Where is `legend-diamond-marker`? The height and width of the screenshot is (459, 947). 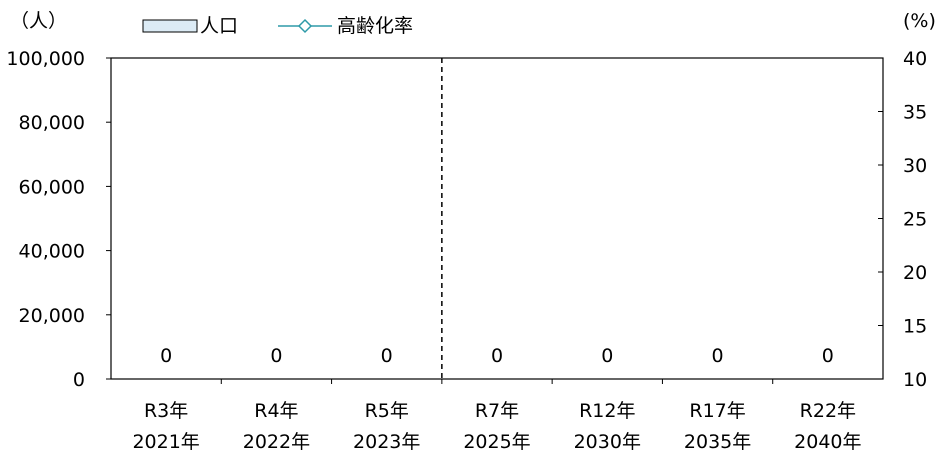
legend-diamond-marker is located at coordinates (305, 26).